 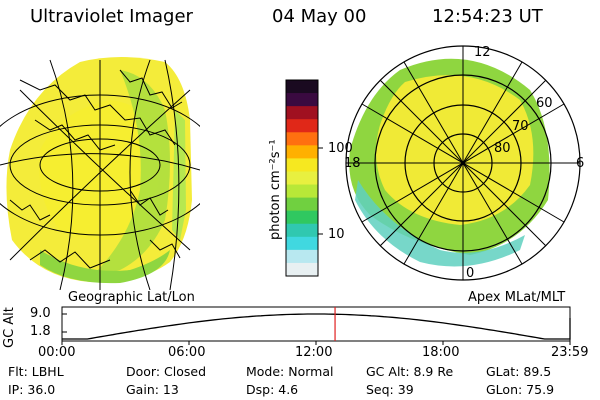 I want to click on mlt-label-6: 6, so click(x=580, y=163).